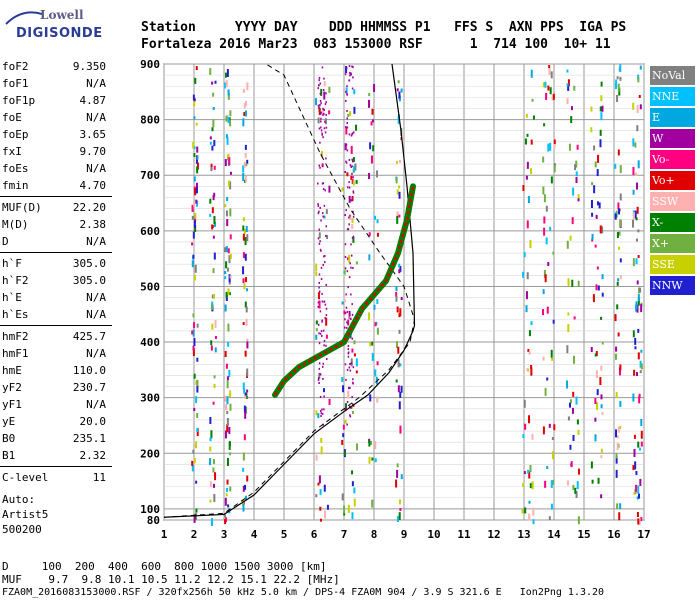 This screenshot has height=600, width=700. What do you see at coordinates (433, 534) in the screenshot?
I see `x-tick-label: 10` at bounding box center [433, 534].